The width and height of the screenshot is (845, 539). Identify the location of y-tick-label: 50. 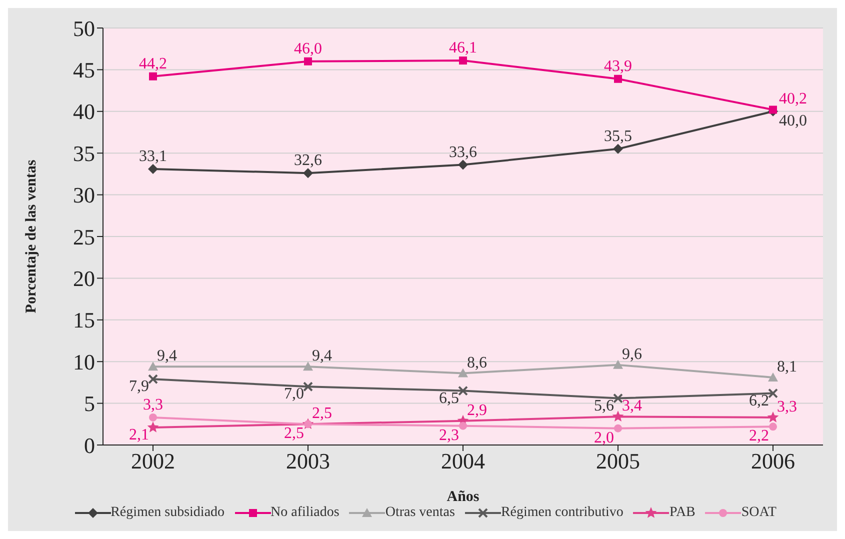
(84, 28).